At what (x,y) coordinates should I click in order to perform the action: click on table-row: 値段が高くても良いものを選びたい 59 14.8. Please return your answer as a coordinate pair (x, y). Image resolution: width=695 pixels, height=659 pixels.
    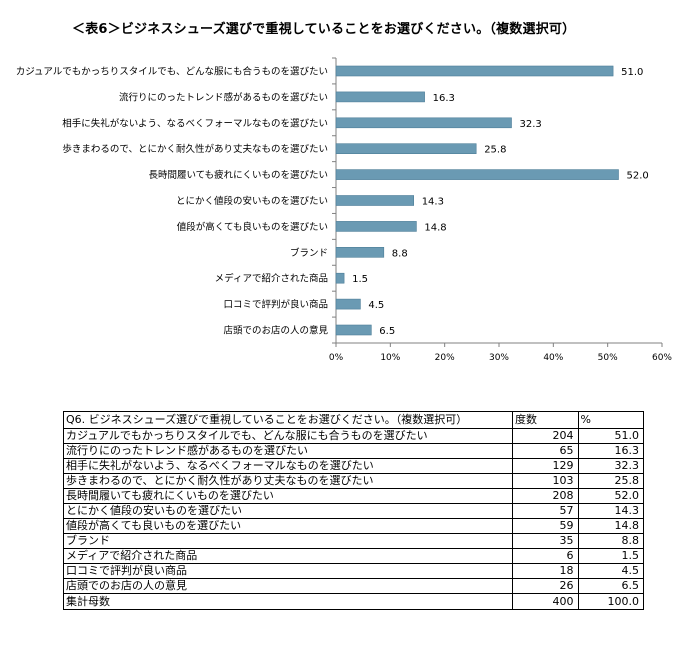
    Looking at the image, I should click on (353, 526).